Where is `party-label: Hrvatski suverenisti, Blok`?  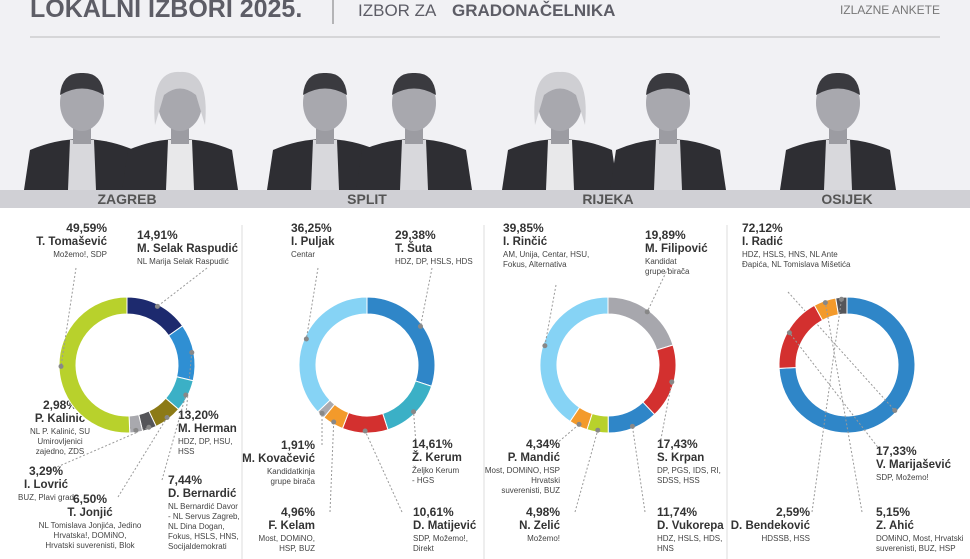 party-label: Hrvatski suverenisti, Blok is located at coordinates (90, 545).